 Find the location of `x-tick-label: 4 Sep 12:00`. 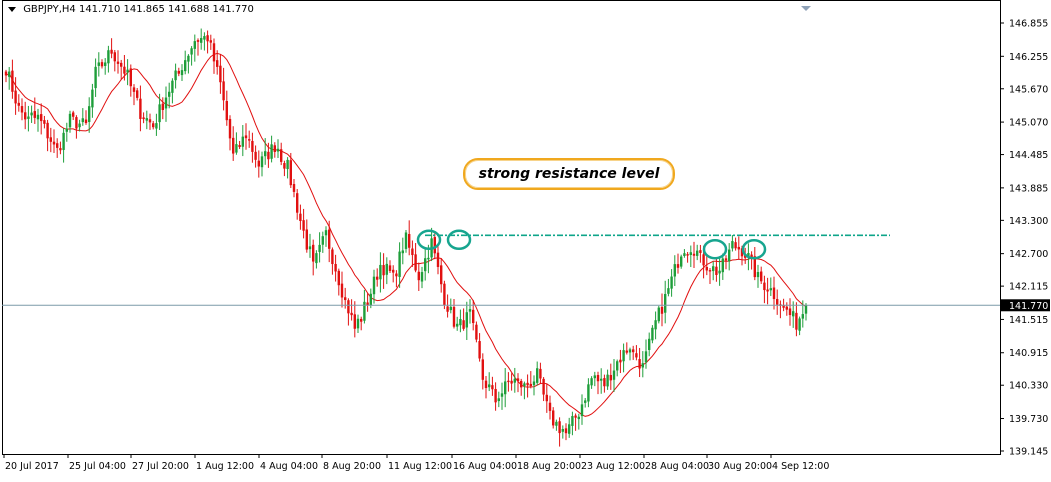

x-tick-label: 4 Sep 12:00 is located at coordinates (800, 466).